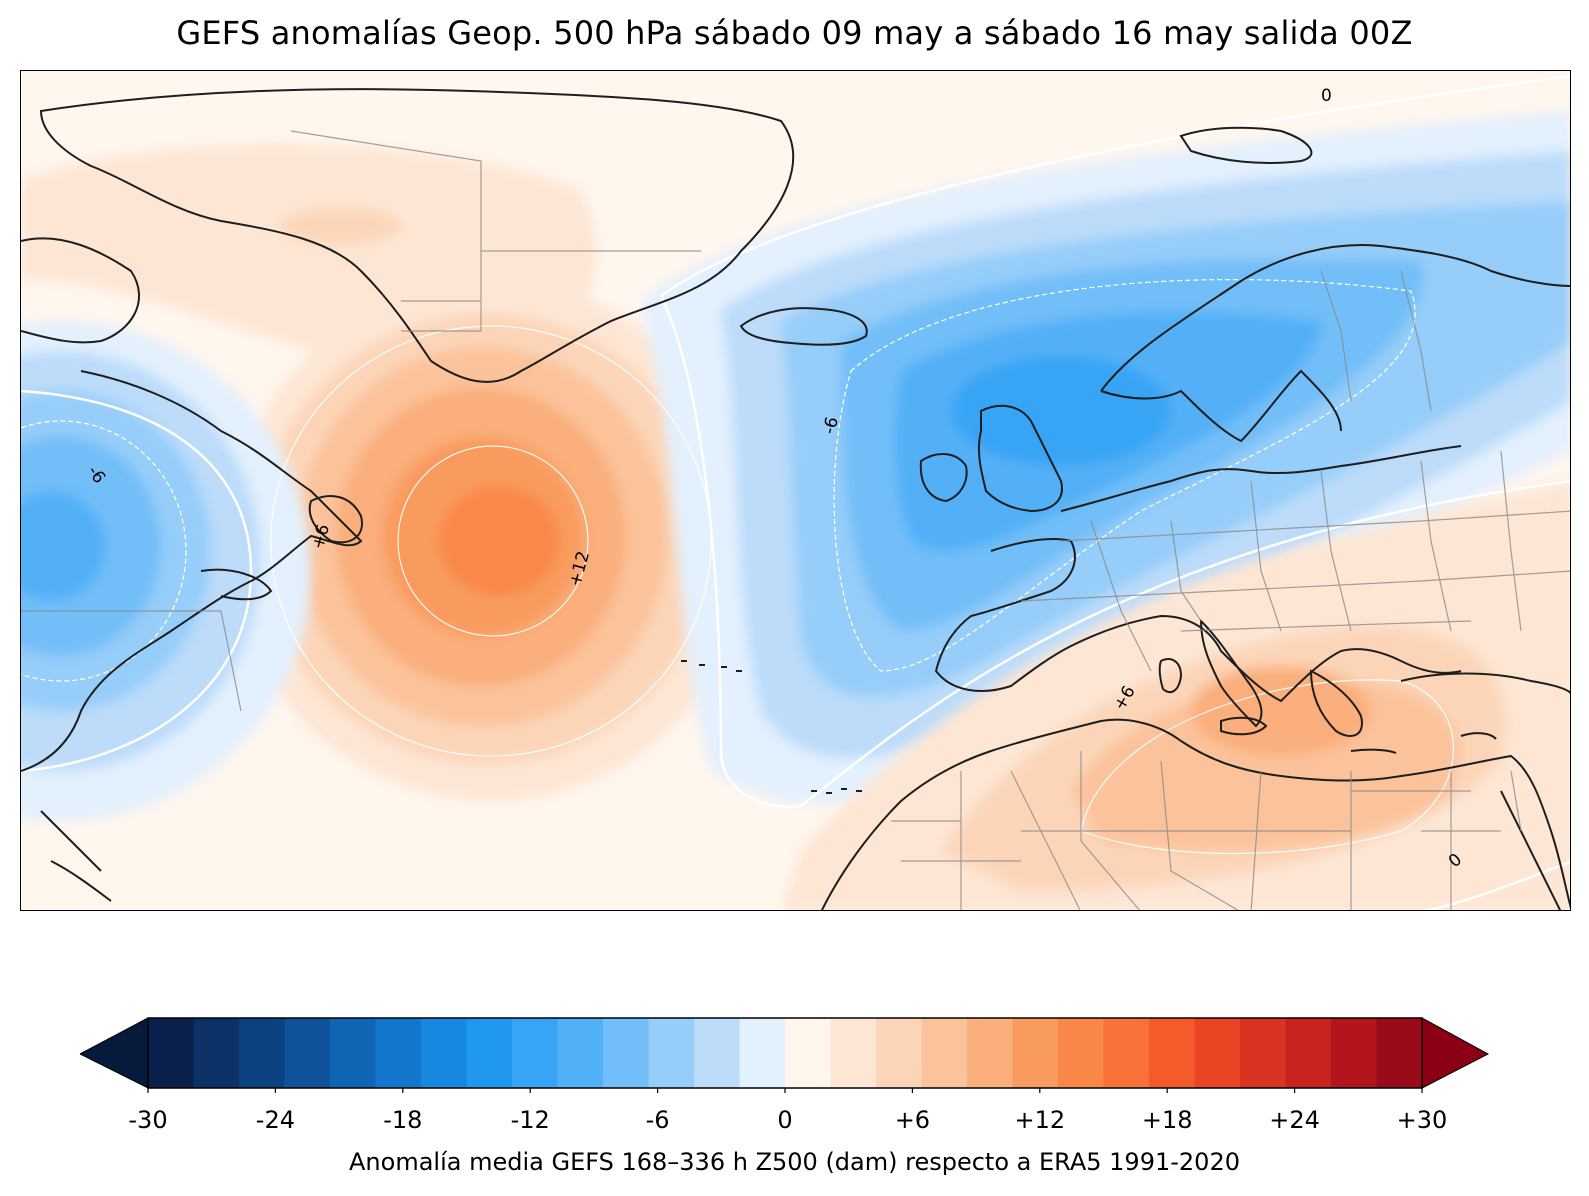 This screenshot has width=1589, height=1196. I want to click on north-africa-coast, so click(1195, 814).